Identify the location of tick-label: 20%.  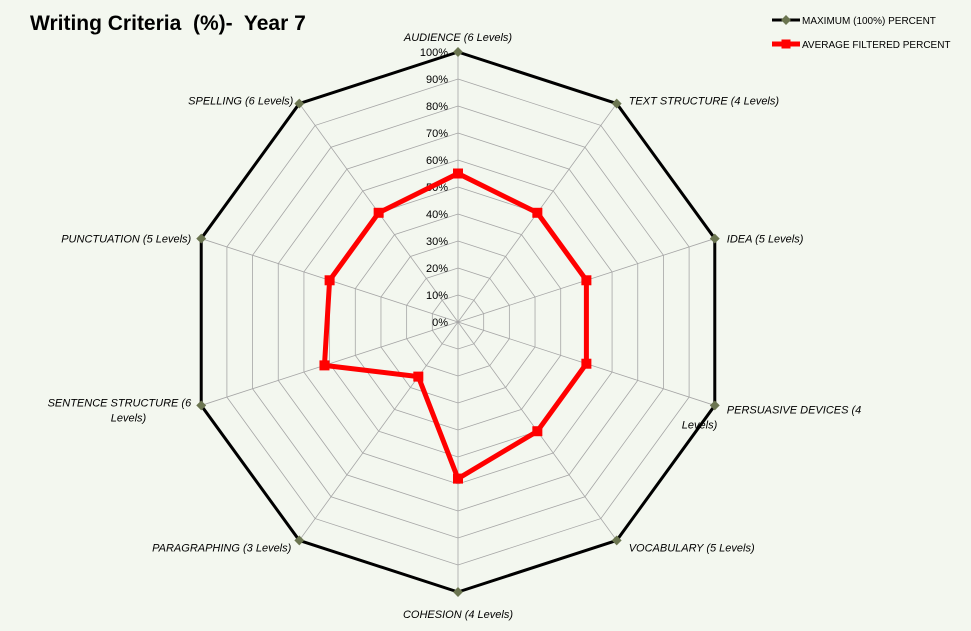
(437, 269).